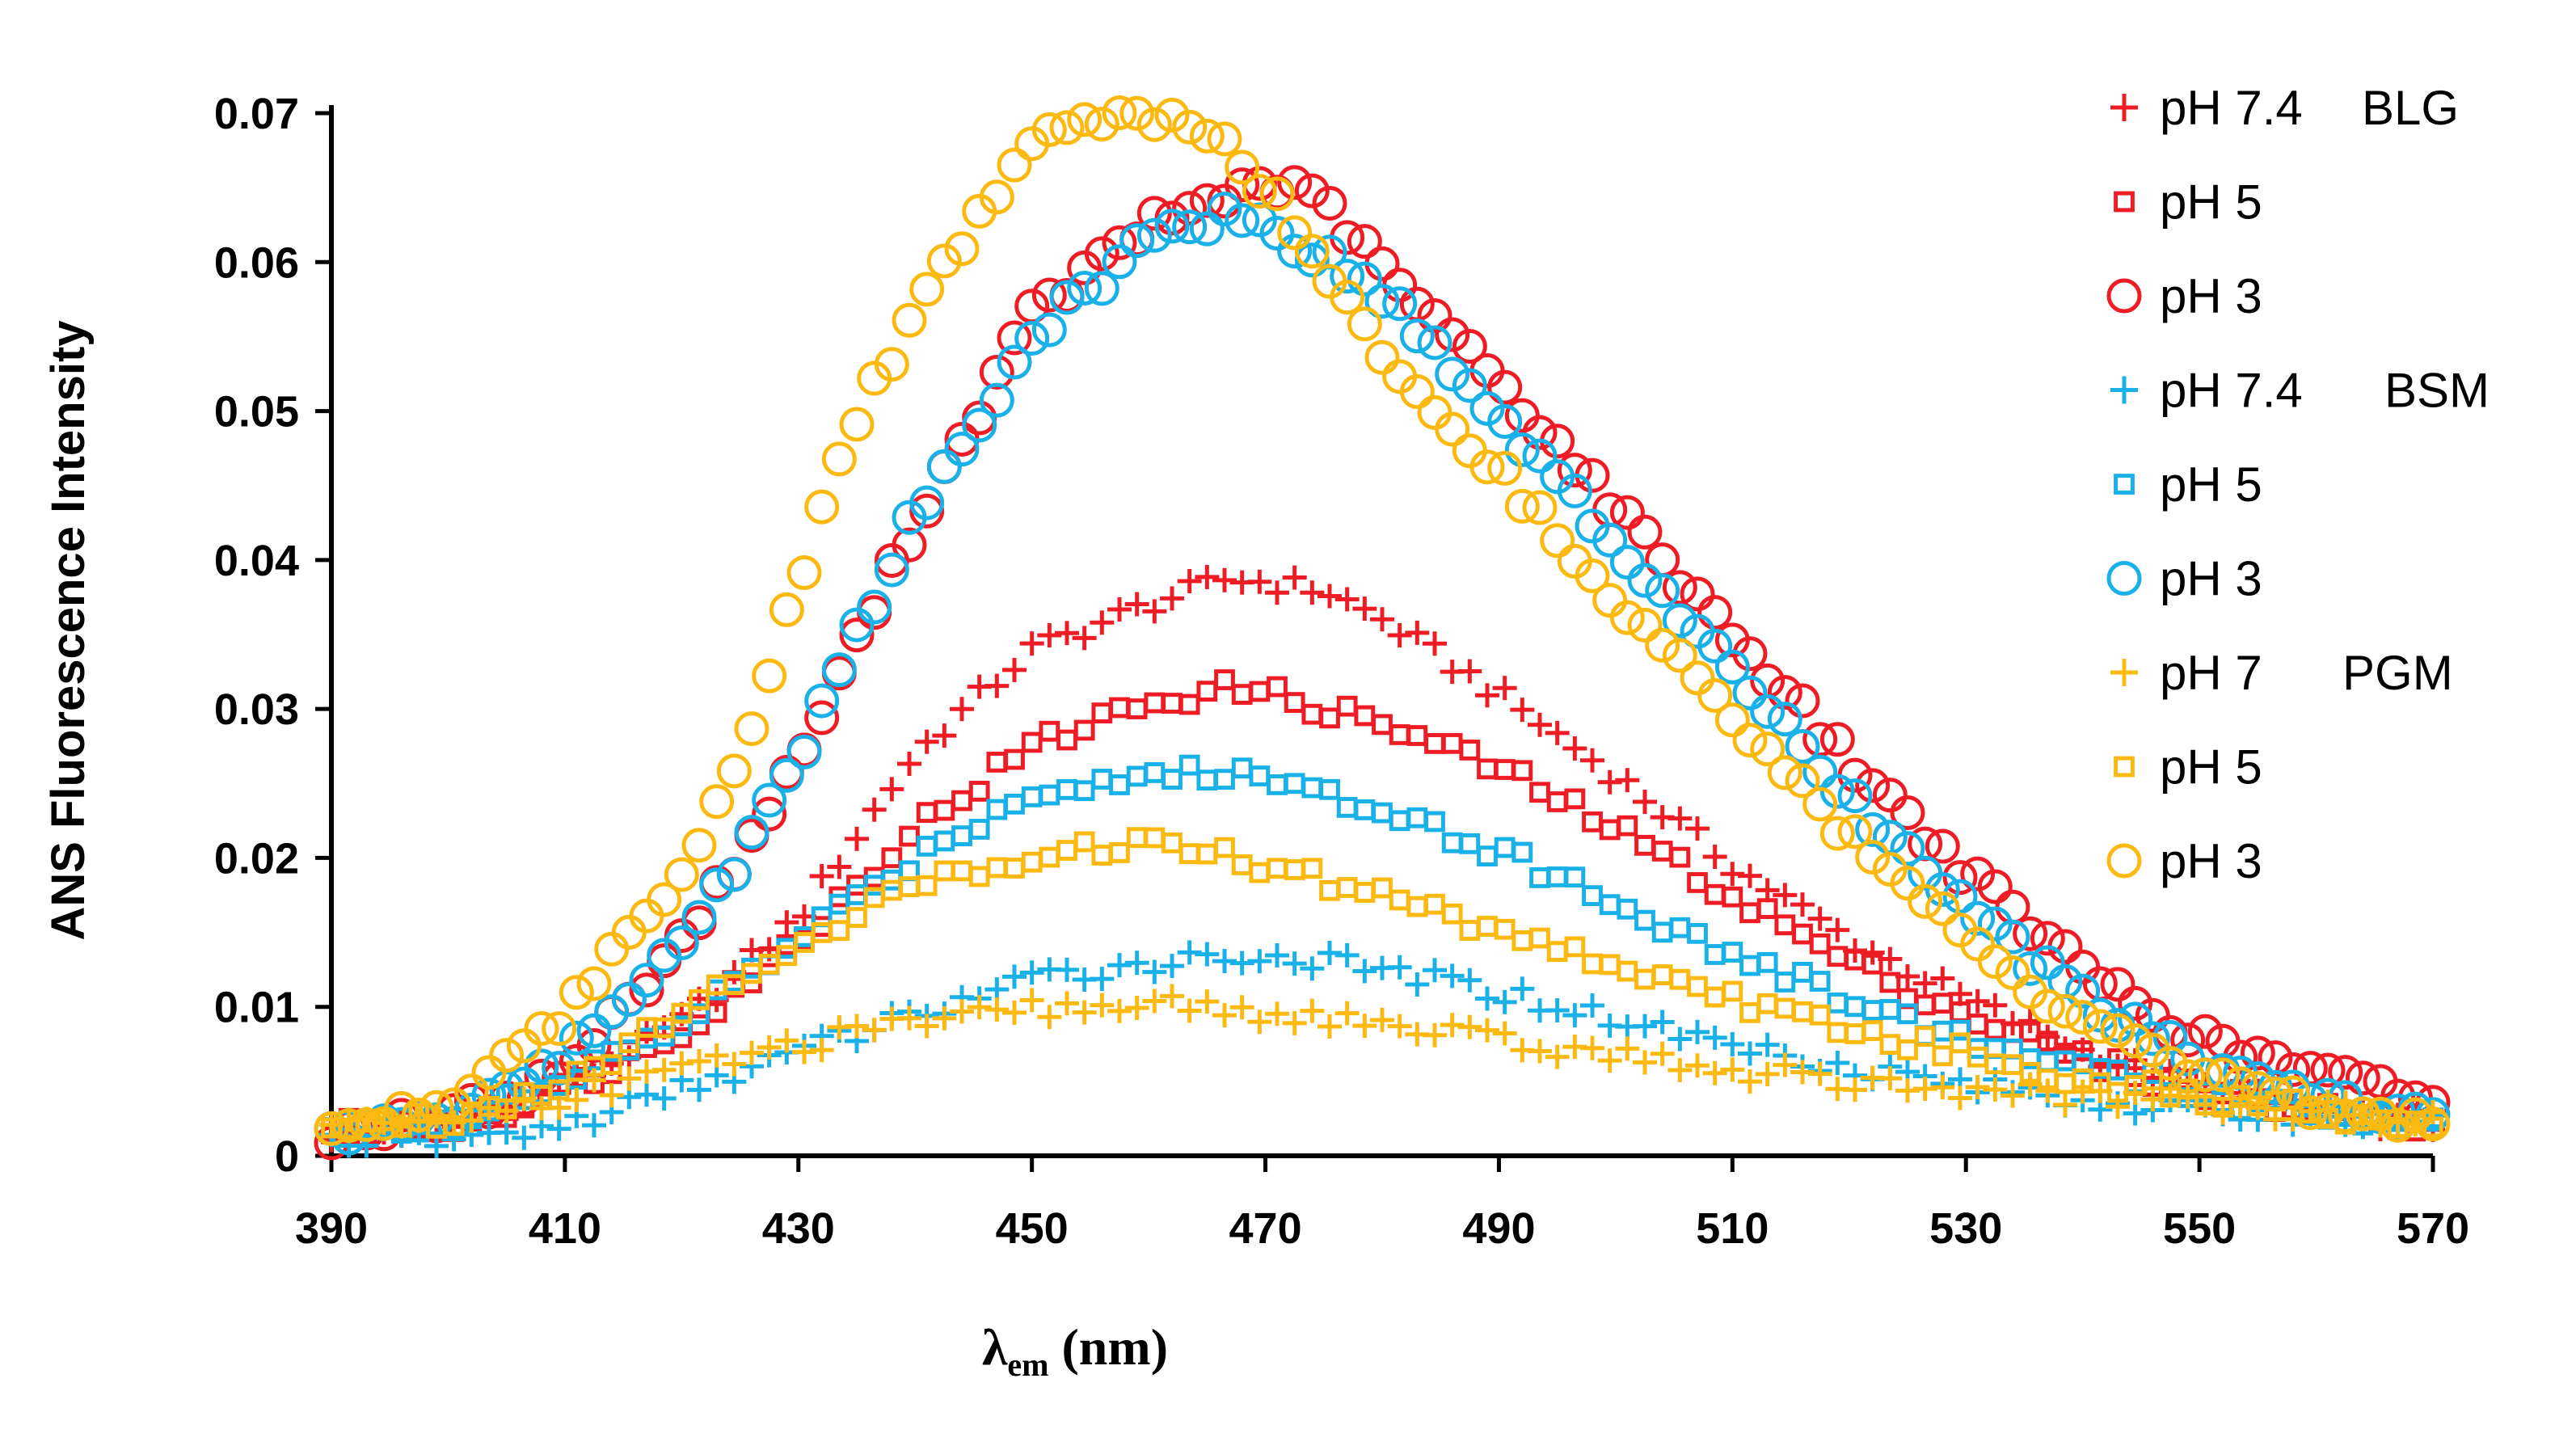 The width and height of the screenshot is (2576, 1429). Describe the element at coordinates (2124, 202) in the screenshot. I see `legend-marker-square` at that location.